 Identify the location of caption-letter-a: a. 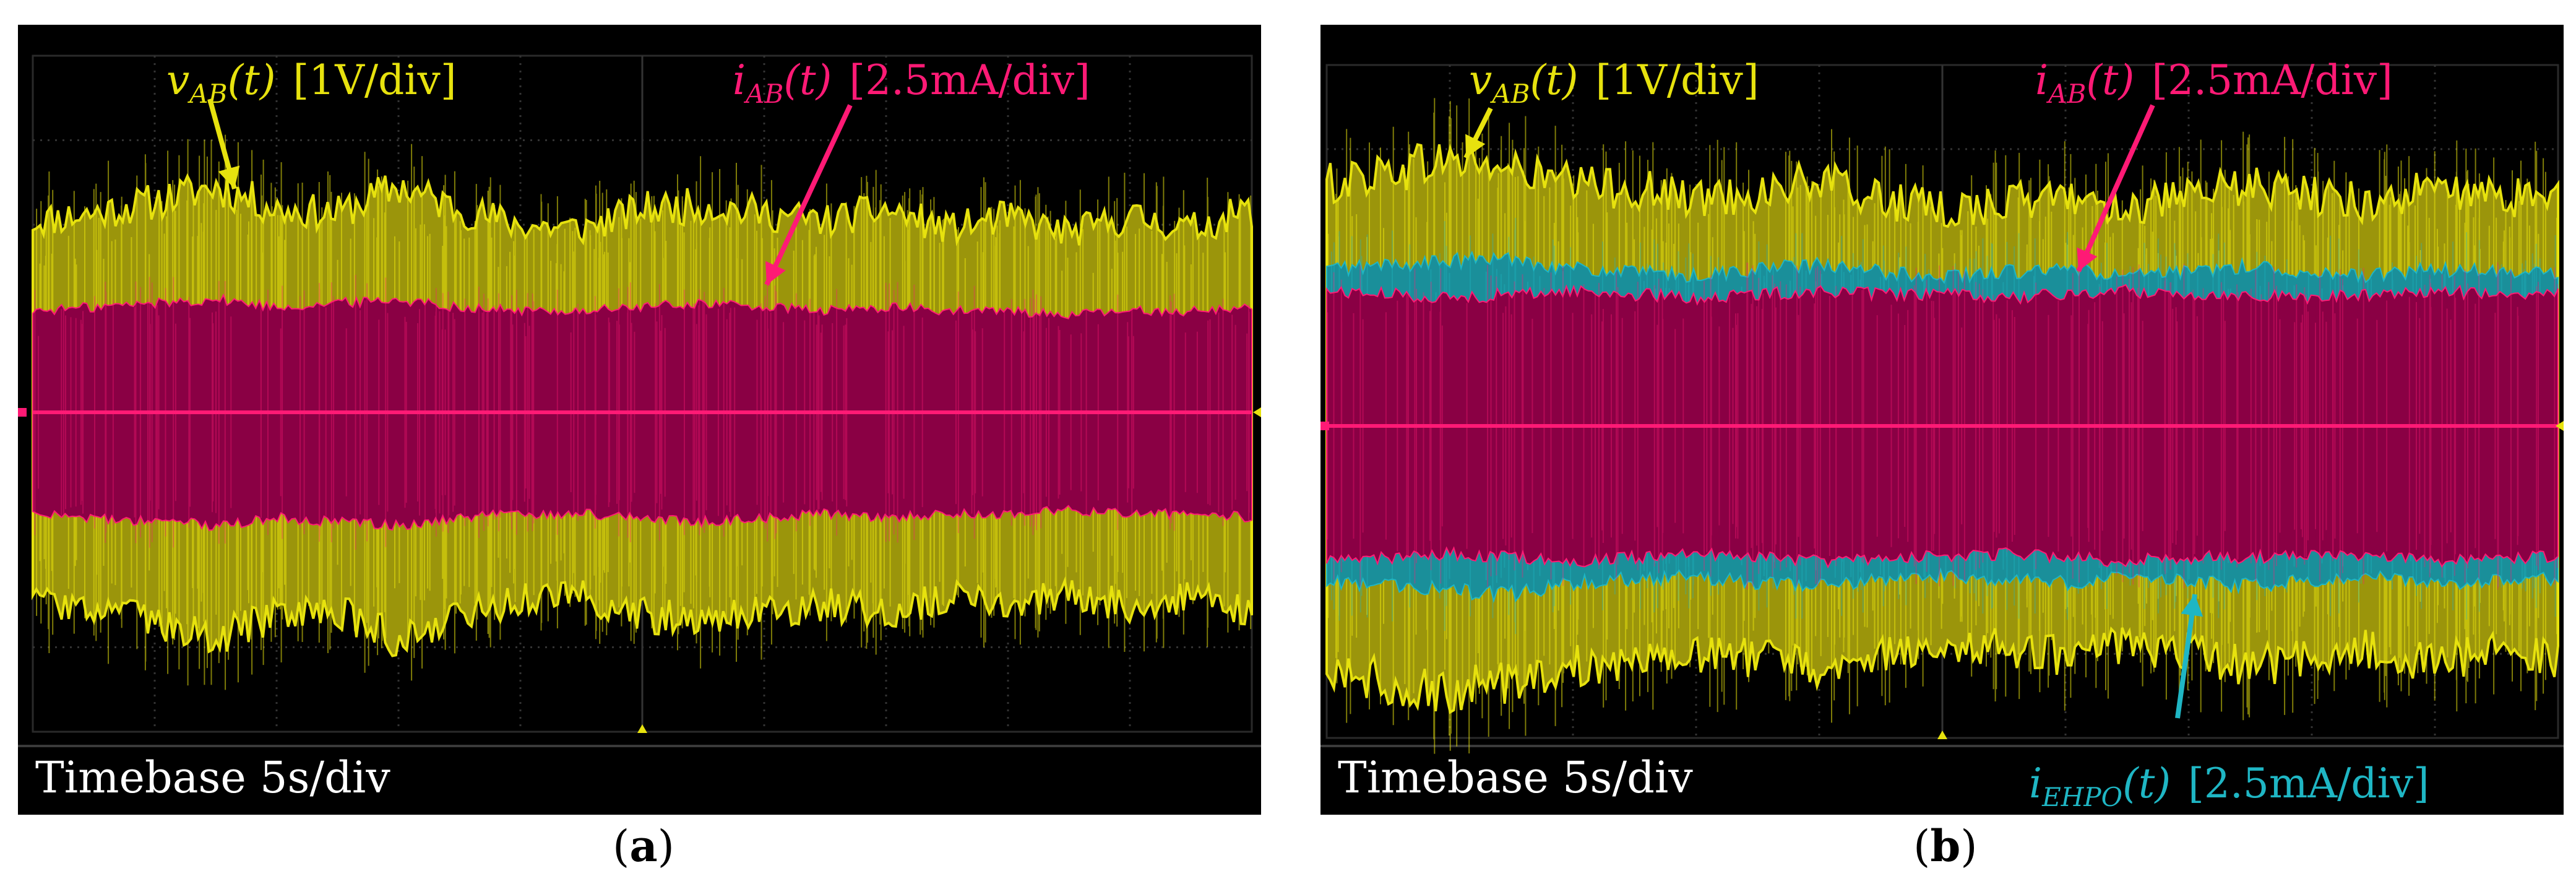
(643, 846).